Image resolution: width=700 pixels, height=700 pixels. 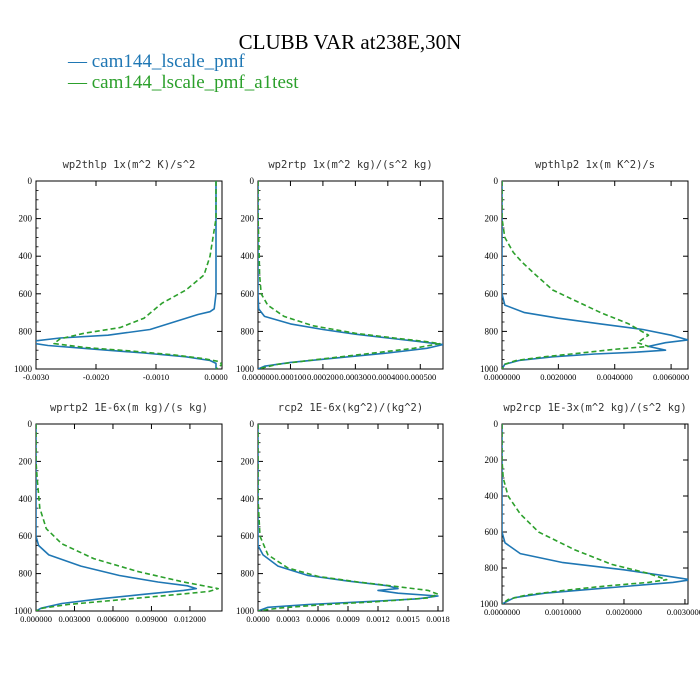 What do you see at coordinates (287, 619) in the screenshot?
I see `x-tick-label: 0.0003` at bounding box center [287, 619].